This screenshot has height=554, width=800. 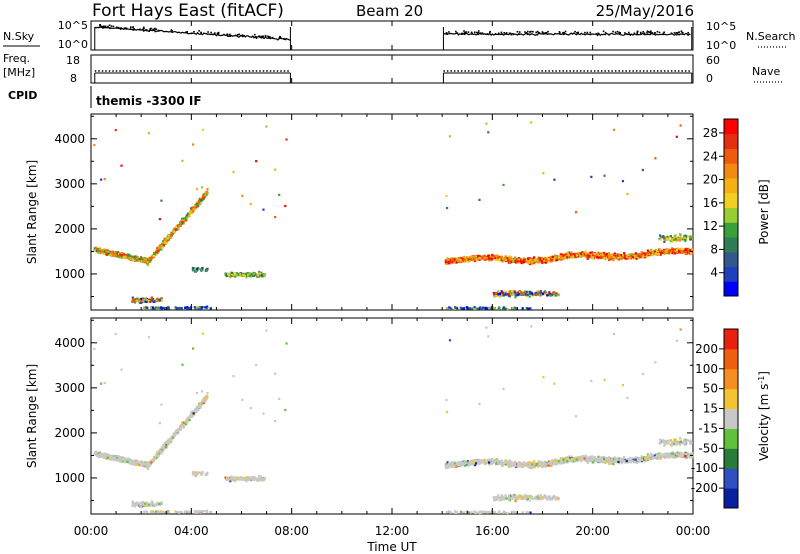 What do you see at coordinates (713, 60) in the screenshot?
I see `nave-tick-high: 60` at bounding box center [713, 60].